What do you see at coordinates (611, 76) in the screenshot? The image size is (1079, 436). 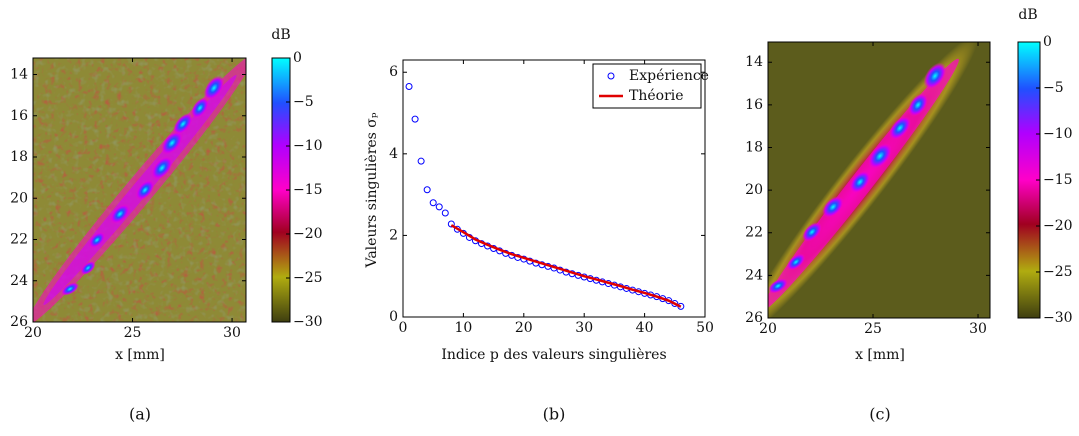 I see `legend-swatch` at bounding box center [611, 76].